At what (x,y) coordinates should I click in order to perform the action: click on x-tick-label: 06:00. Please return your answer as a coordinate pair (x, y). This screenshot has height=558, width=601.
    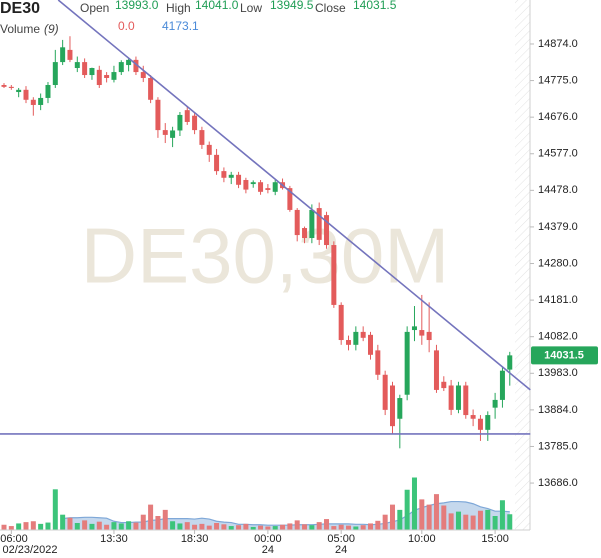
    Looking at the image, I should click on (14, 539).